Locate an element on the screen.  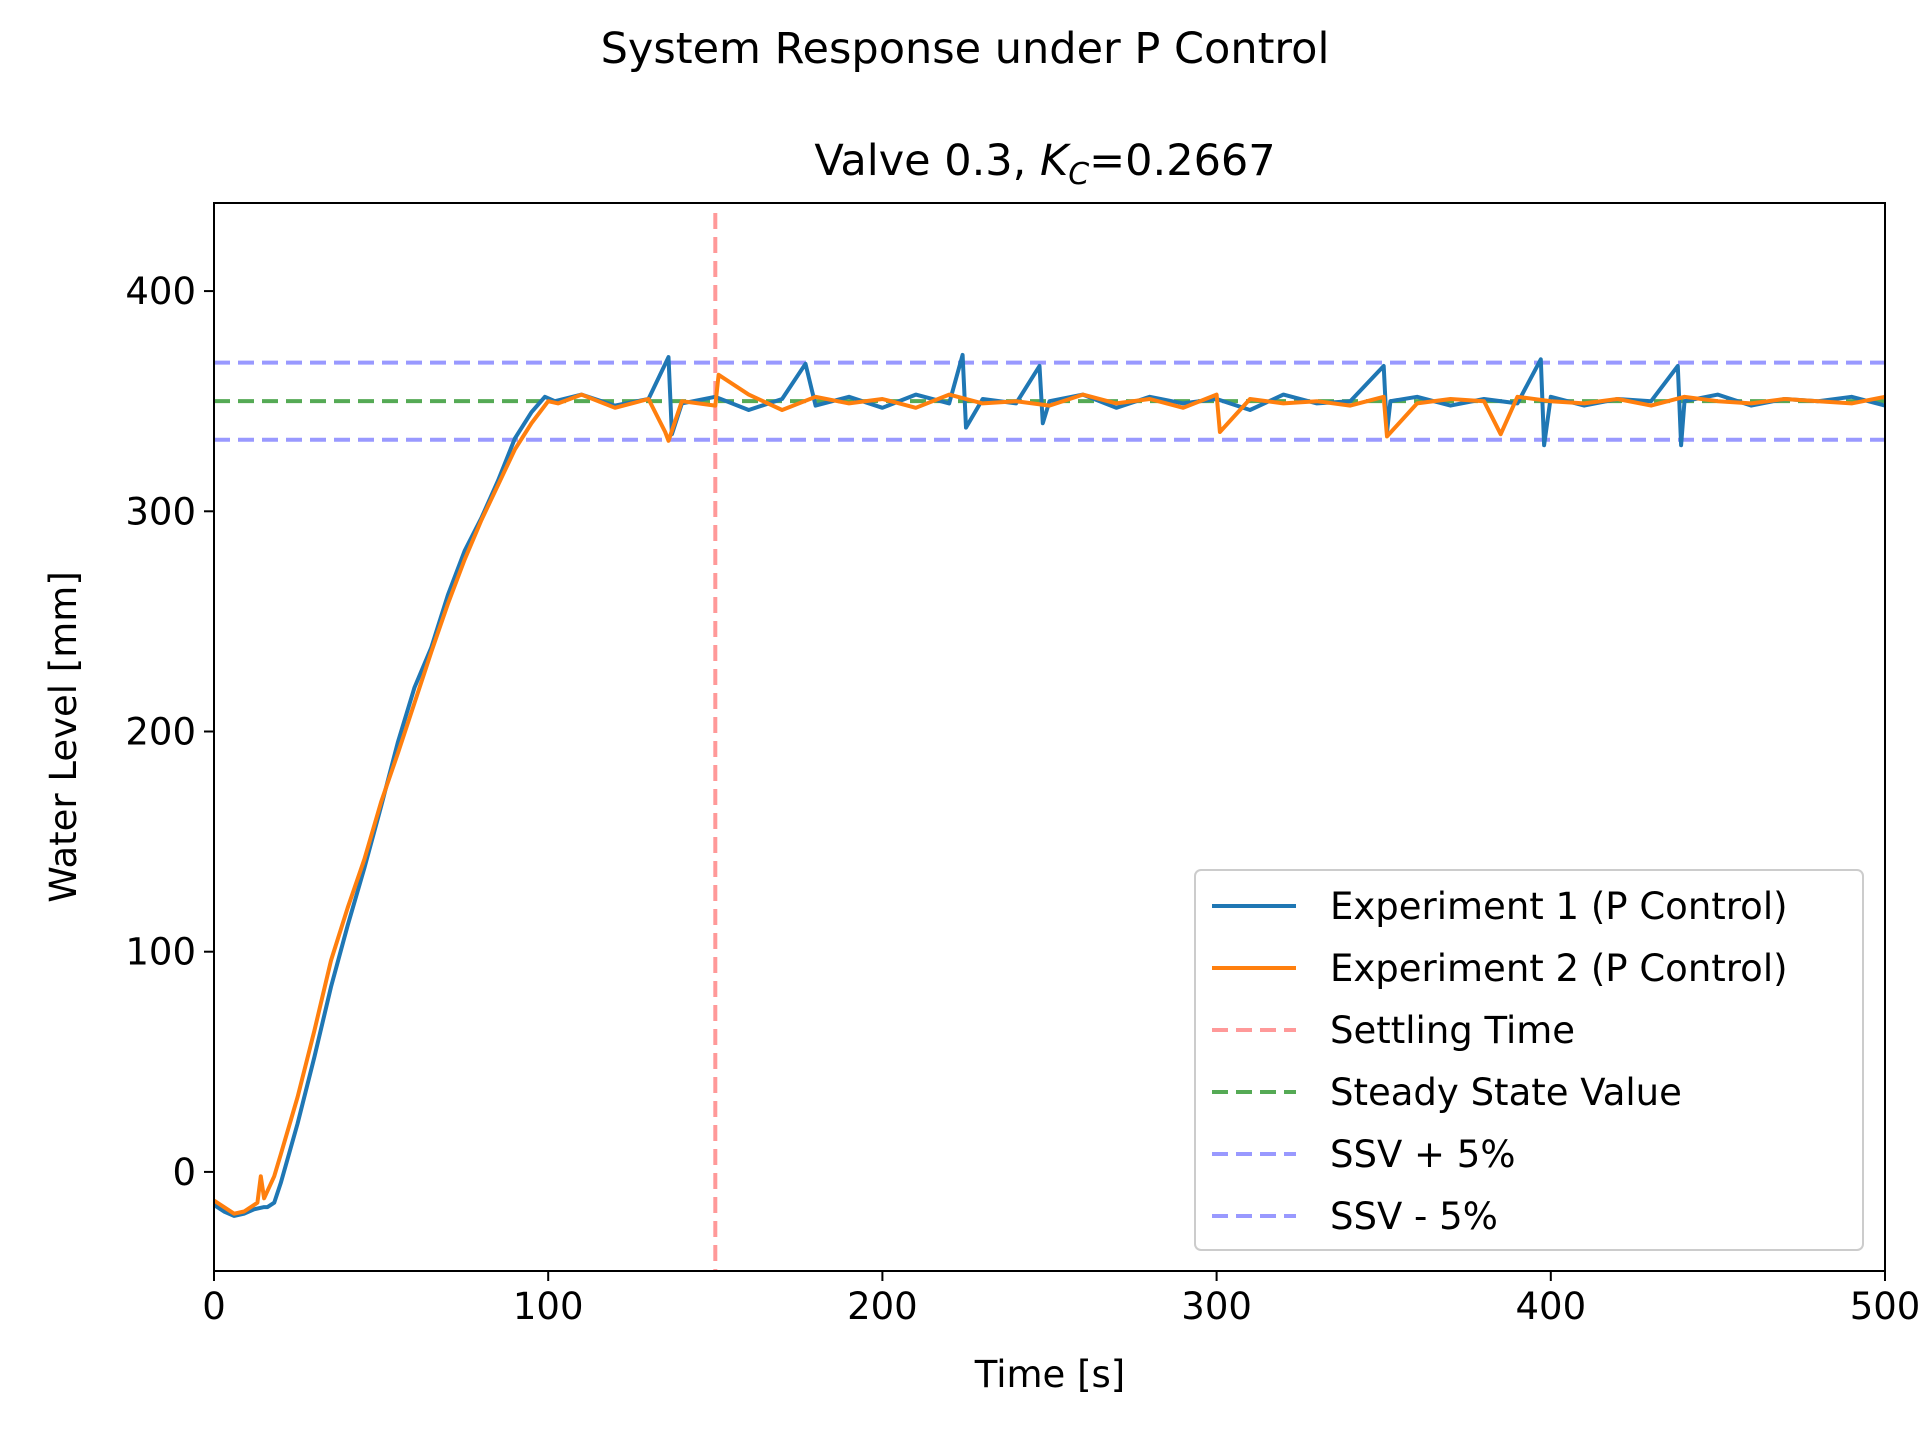
legend-label-5: SSV + 5% is located at coordinates (1423, 1154).